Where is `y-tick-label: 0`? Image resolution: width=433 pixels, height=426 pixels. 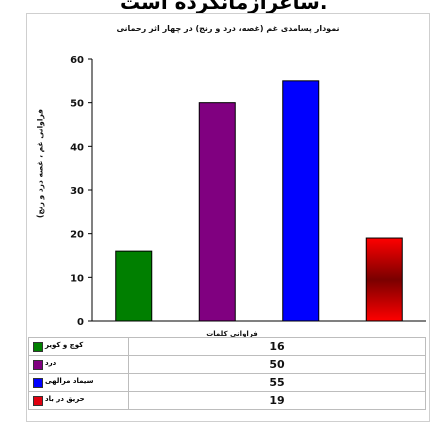
y-tick-label: 0 is located at coordinates (80, 322).